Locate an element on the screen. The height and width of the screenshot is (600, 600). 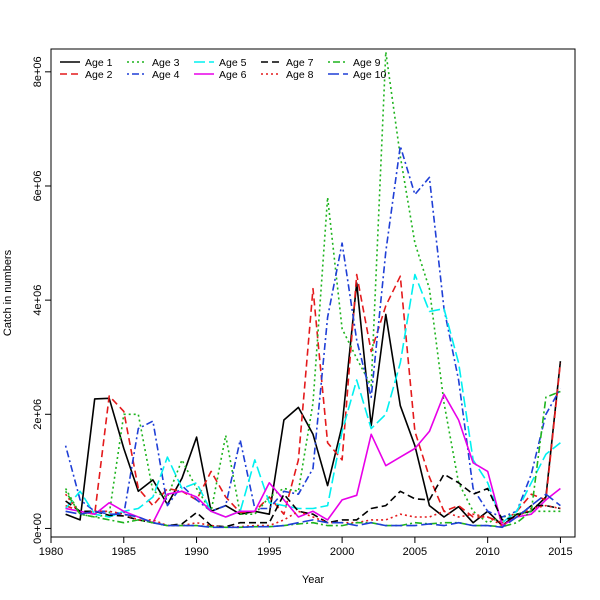
legend-label: Age 5 is located at coordinates (233, 63).